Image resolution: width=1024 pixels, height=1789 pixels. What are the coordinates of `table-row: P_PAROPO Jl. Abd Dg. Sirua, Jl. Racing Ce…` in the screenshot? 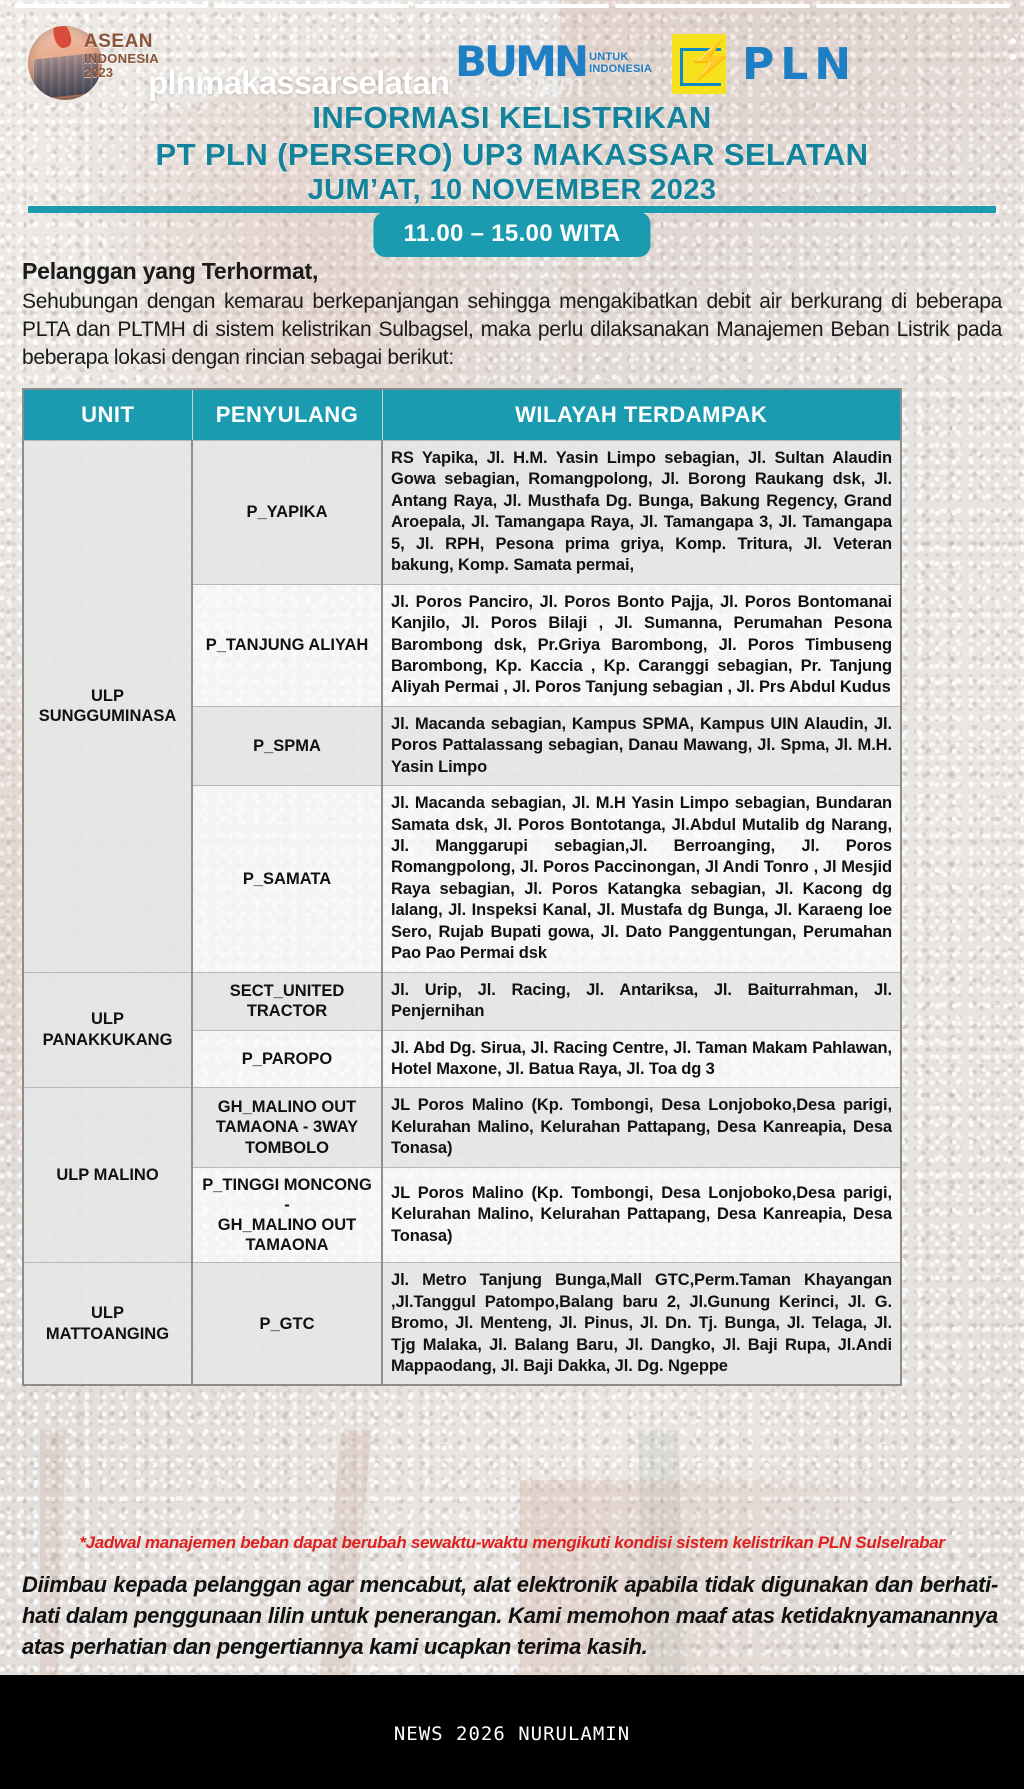 It's located at (462, 1058).